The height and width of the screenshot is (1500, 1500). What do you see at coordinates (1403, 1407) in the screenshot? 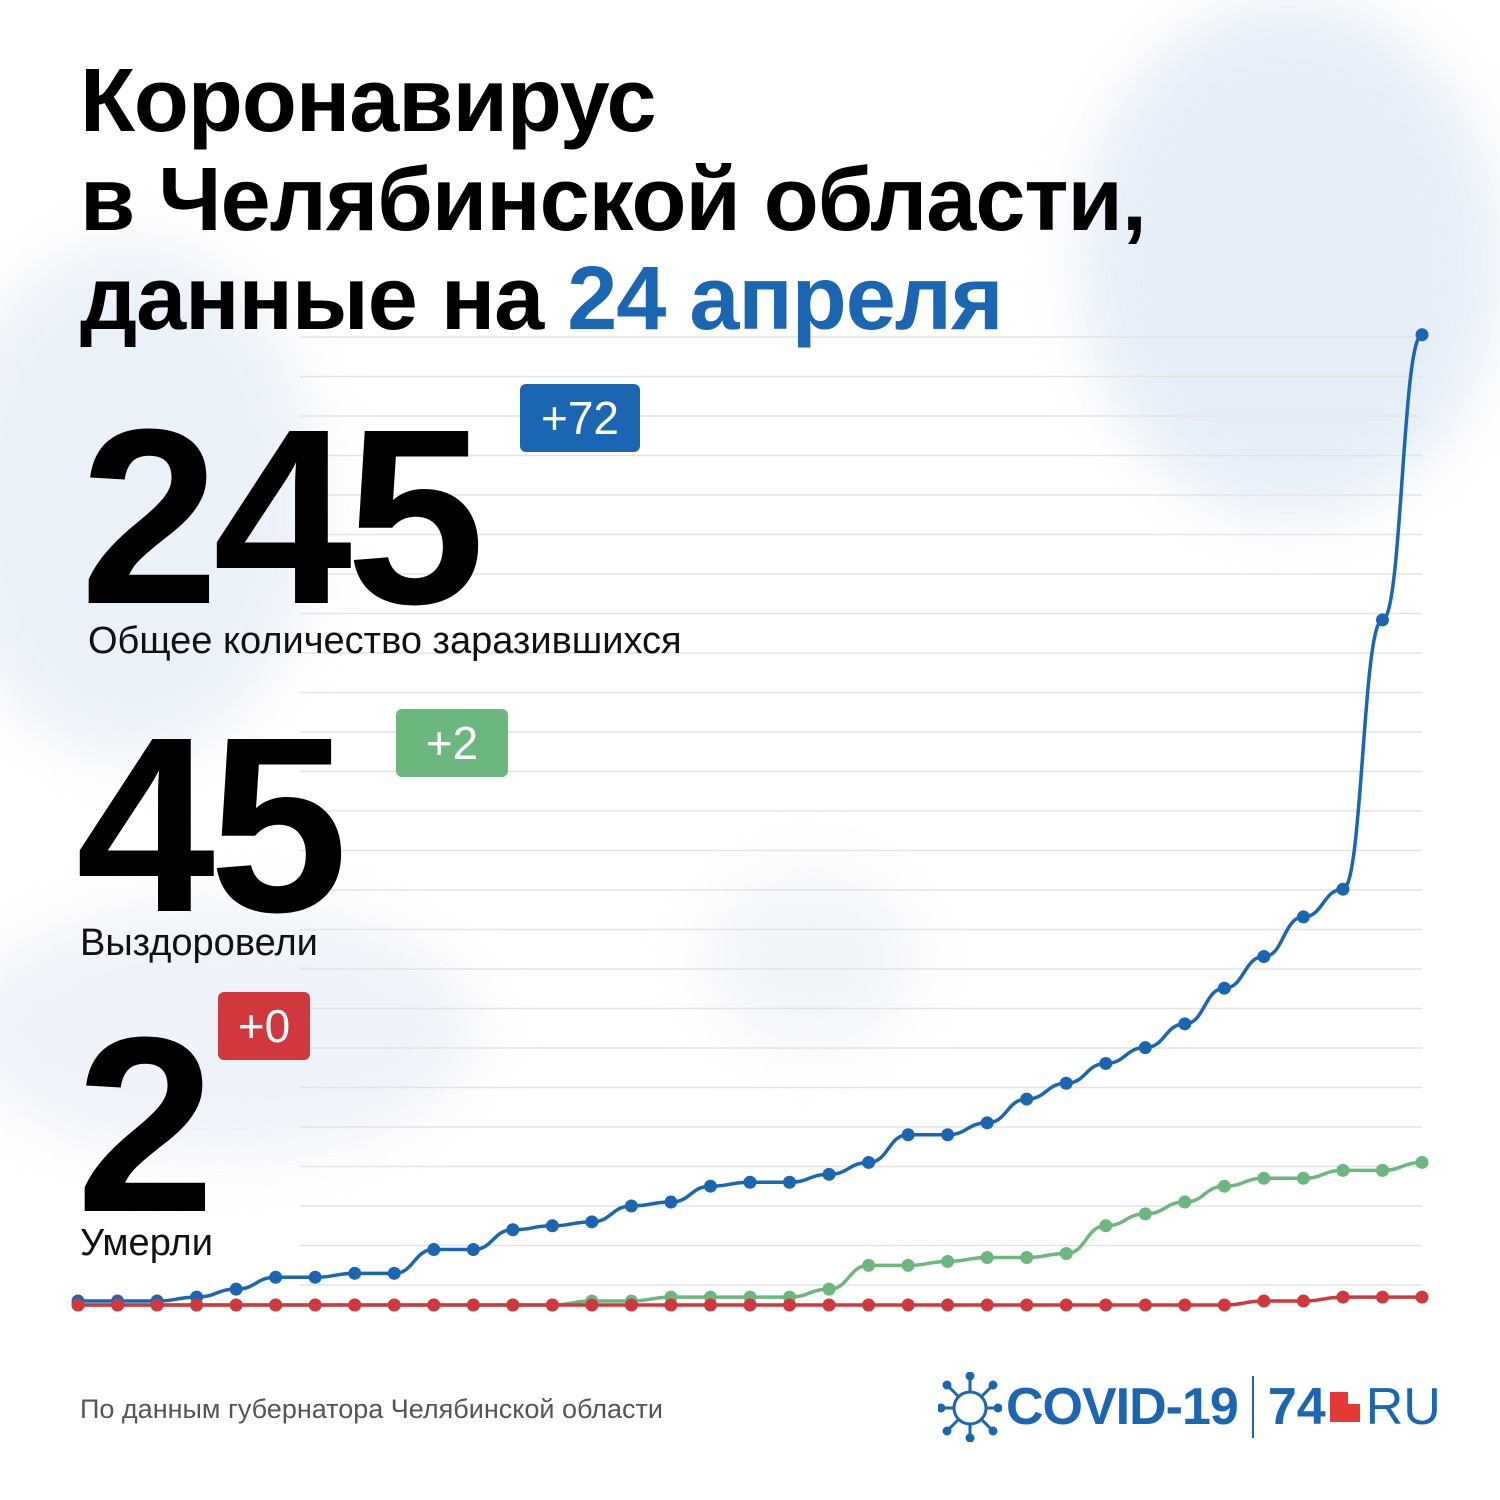
I see `logo-ru-text: RU` at bounding box center [1403, 1407].